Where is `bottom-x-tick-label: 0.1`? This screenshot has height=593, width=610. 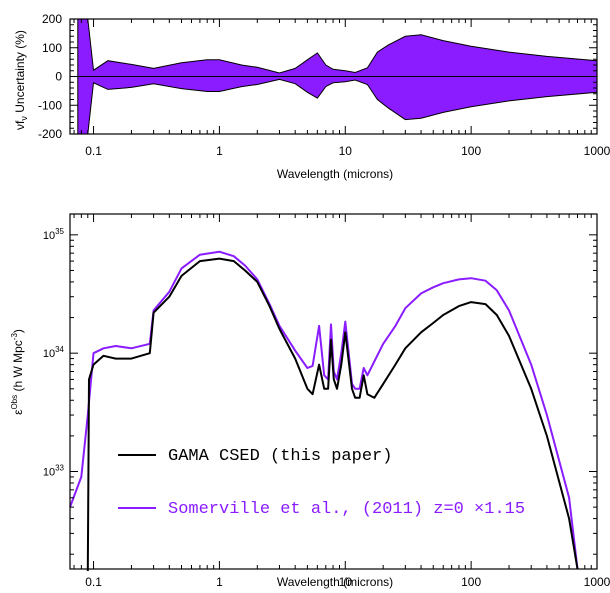
bottom-x-tick-label: 0.1 is located at coordinates (93, 582).